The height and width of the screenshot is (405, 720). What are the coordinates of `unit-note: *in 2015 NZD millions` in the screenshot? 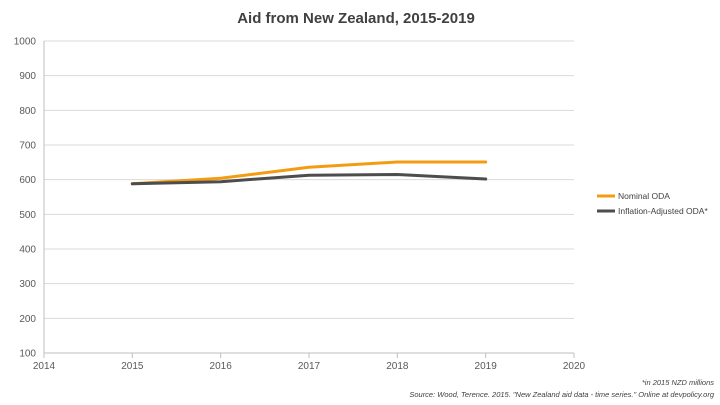 It's located at (677, 382).